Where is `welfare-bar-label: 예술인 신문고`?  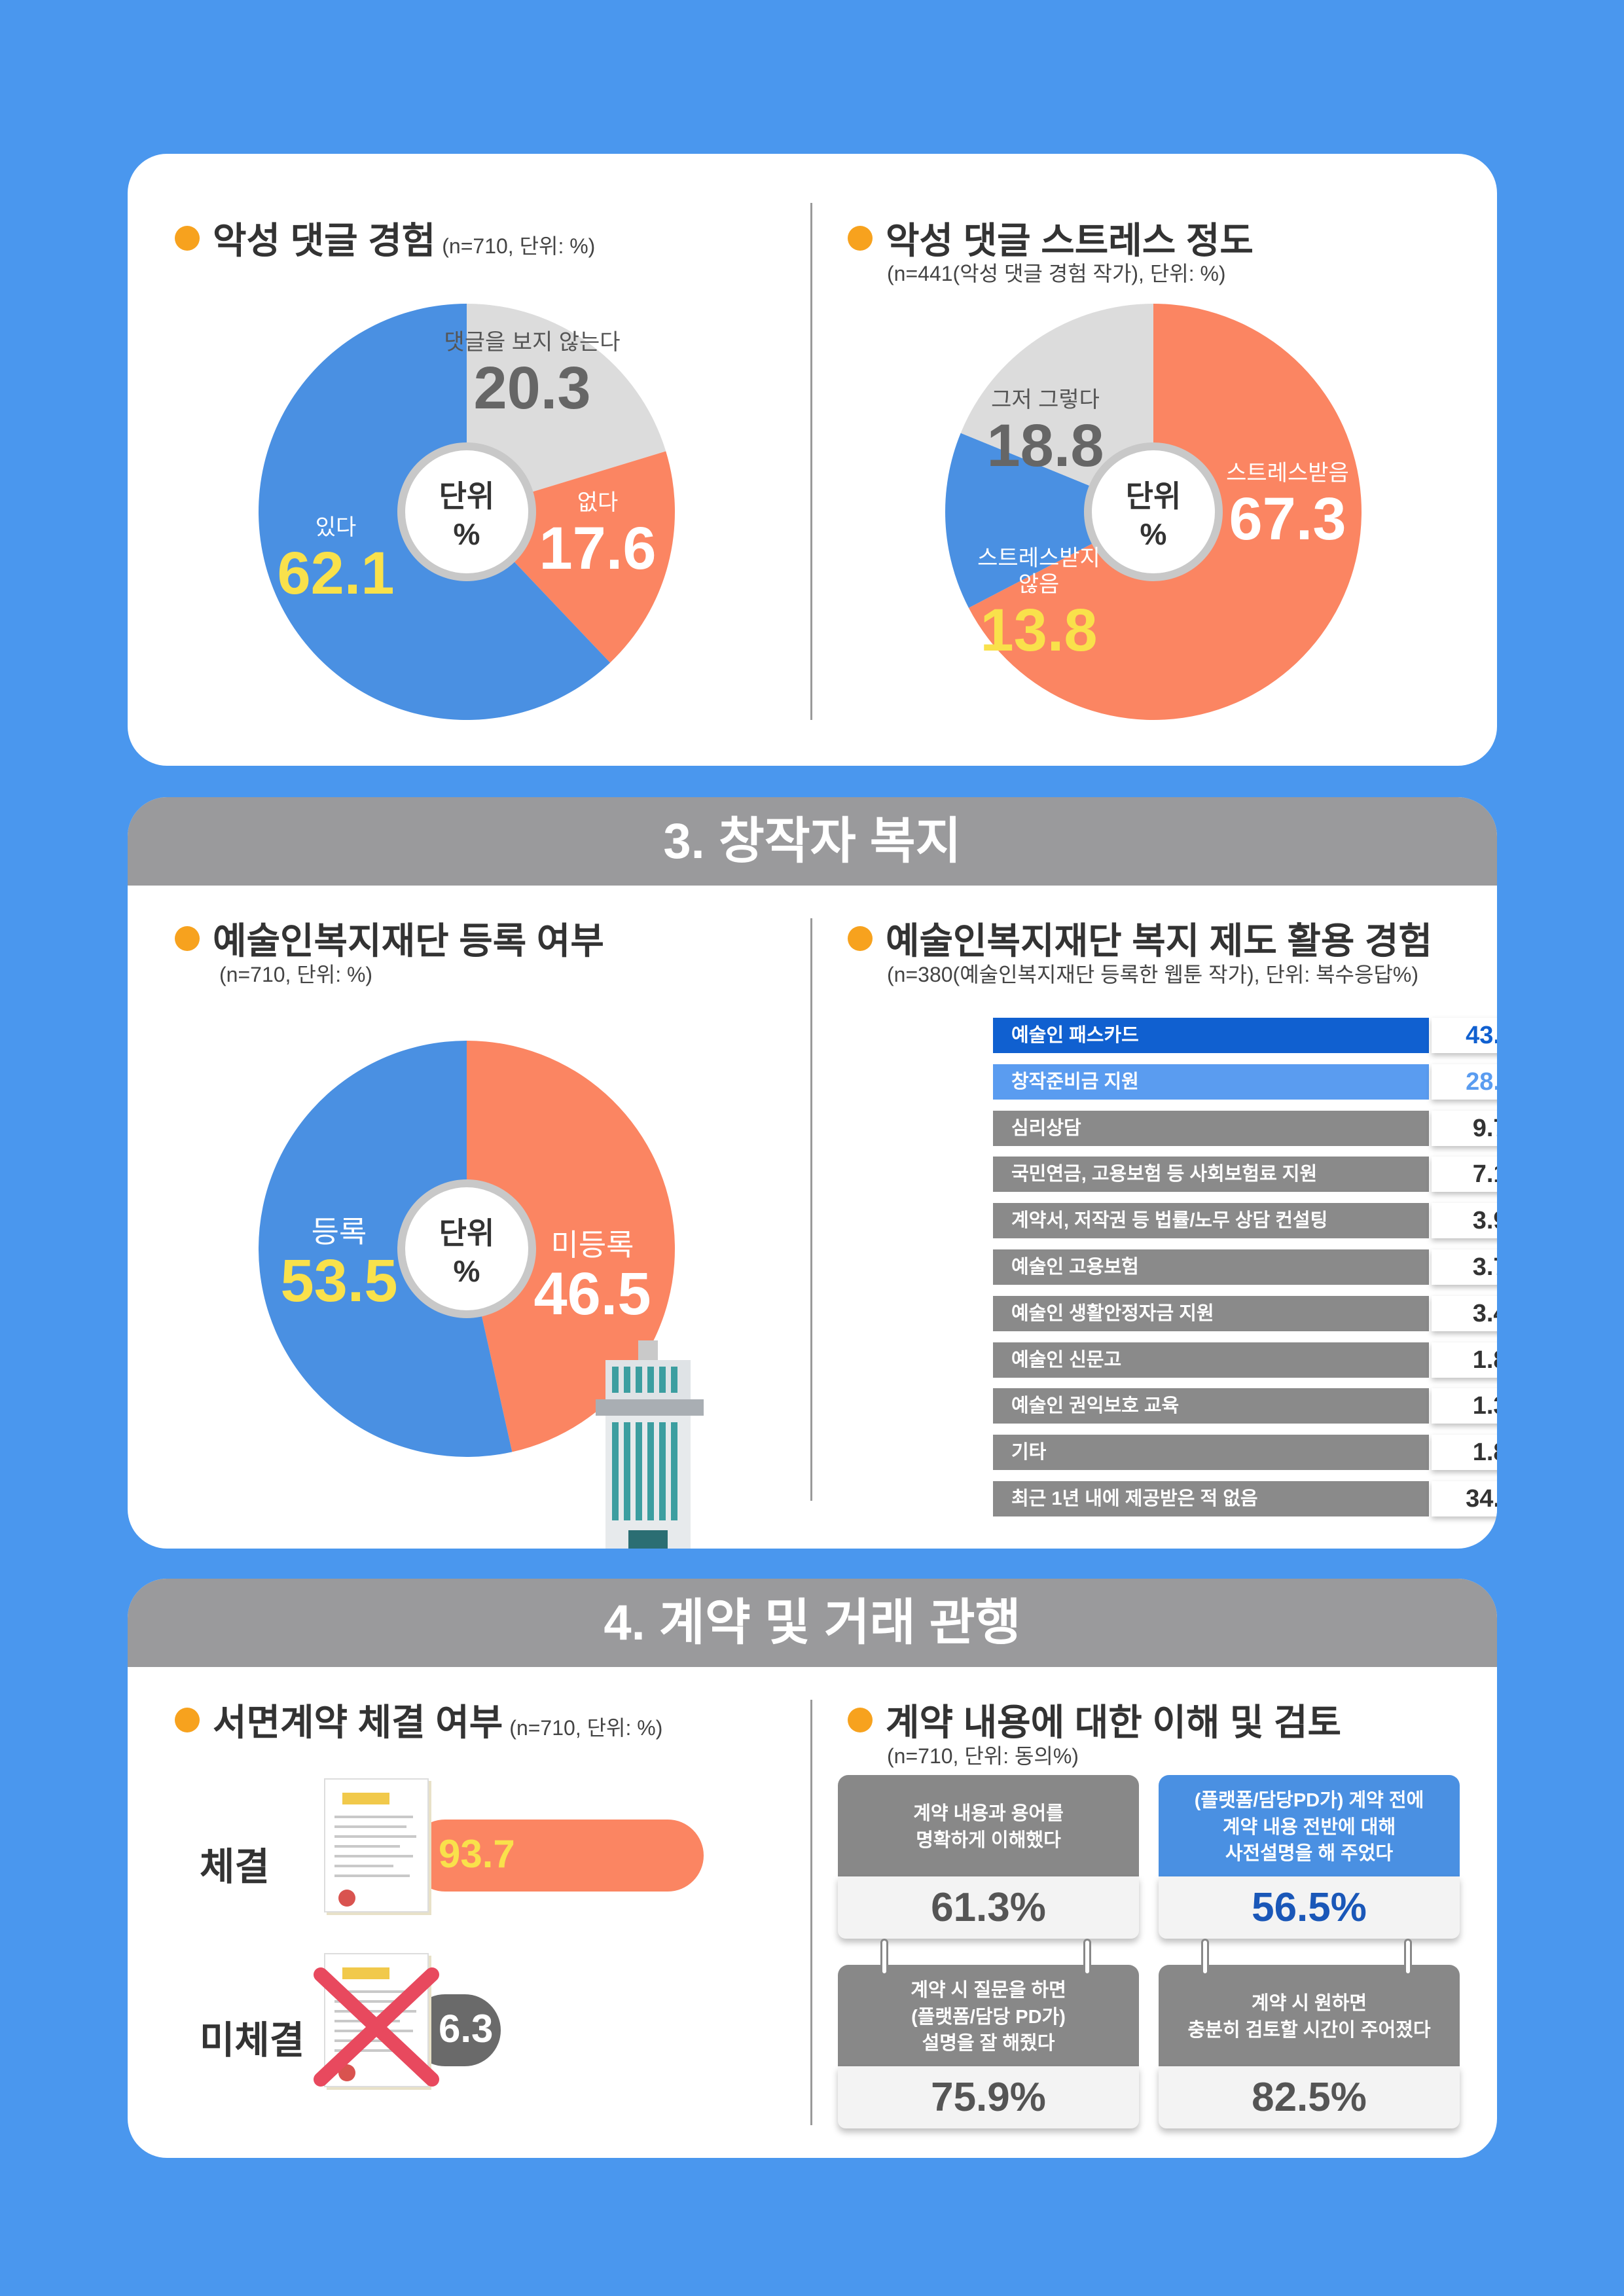 welfare-bar-label: 예술인 신문고 is located at coordinates (1211, 1360).